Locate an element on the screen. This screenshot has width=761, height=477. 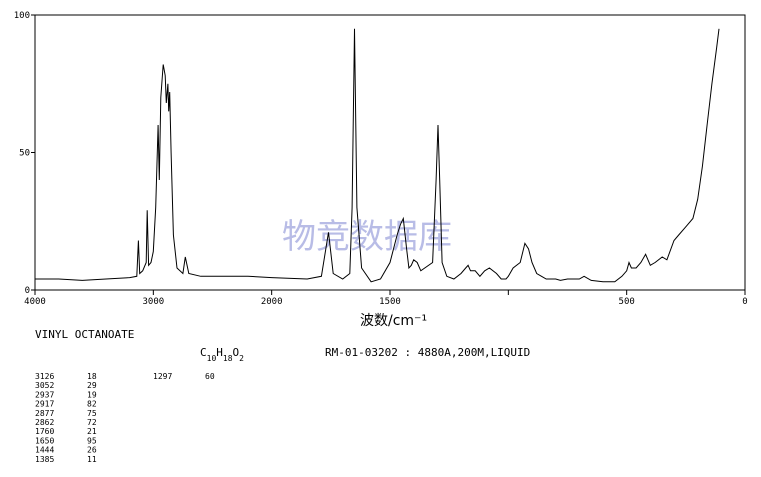
x-tick-label: 1500 is located at coordinates (390, 302).